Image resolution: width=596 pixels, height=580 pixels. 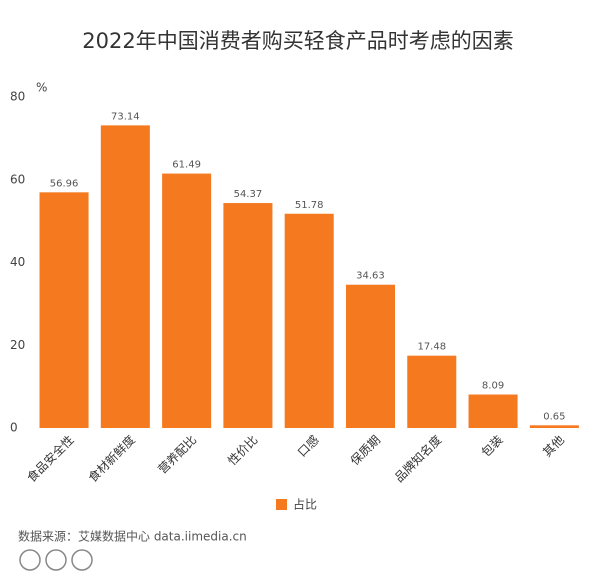 I want to click on source: 数据来源：艾媒数据中心 data.iimedia.cn, so click(x=132, y=536).